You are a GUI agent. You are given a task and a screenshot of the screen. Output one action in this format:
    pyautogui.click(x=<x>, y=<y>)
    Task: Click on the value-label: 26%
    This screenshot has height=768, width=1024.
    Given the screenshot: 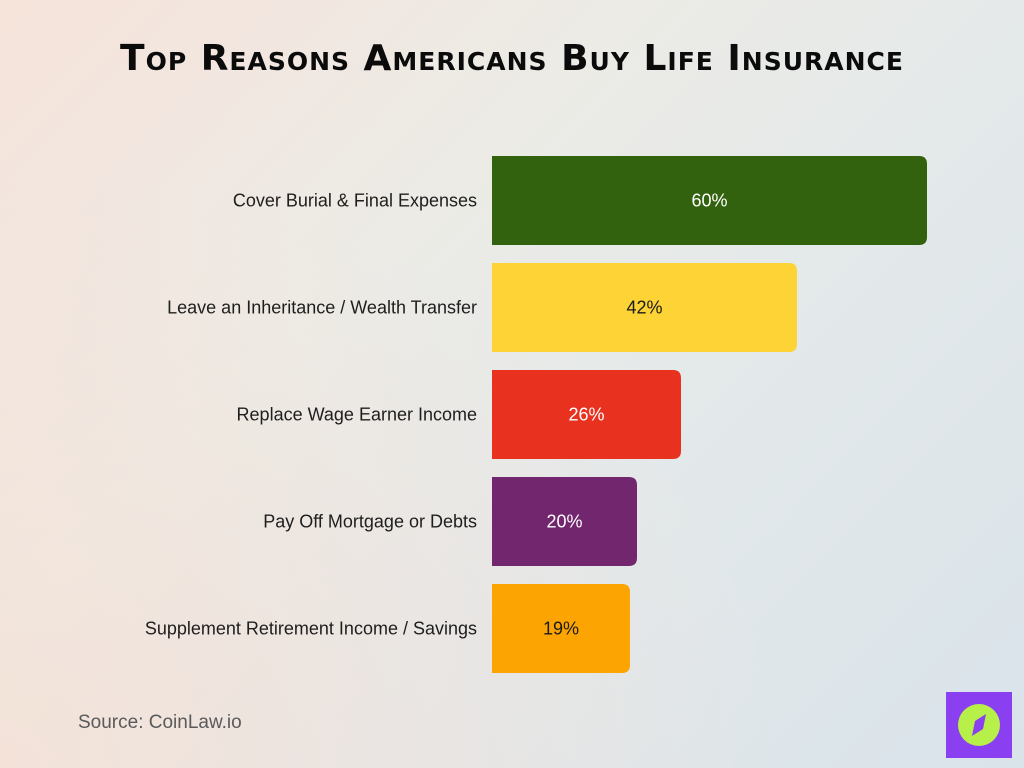 What is the action you would take?
    pyautogui.click(x=586, y=415)
    